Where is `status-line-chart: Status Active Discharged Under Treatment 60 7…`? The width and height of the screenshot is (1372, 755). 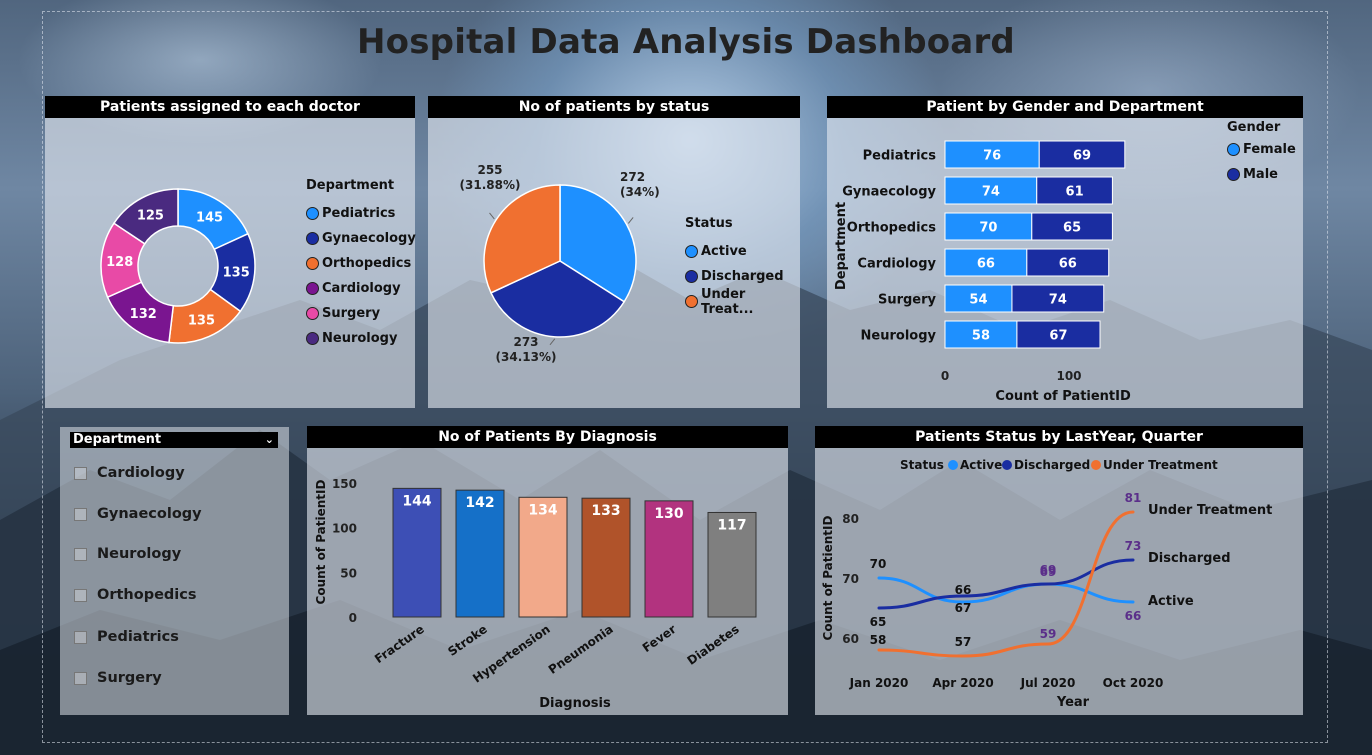 status-line-chart: Status Active Discharged Under Treatment 60 7… is located at coordinates (1059, 570).